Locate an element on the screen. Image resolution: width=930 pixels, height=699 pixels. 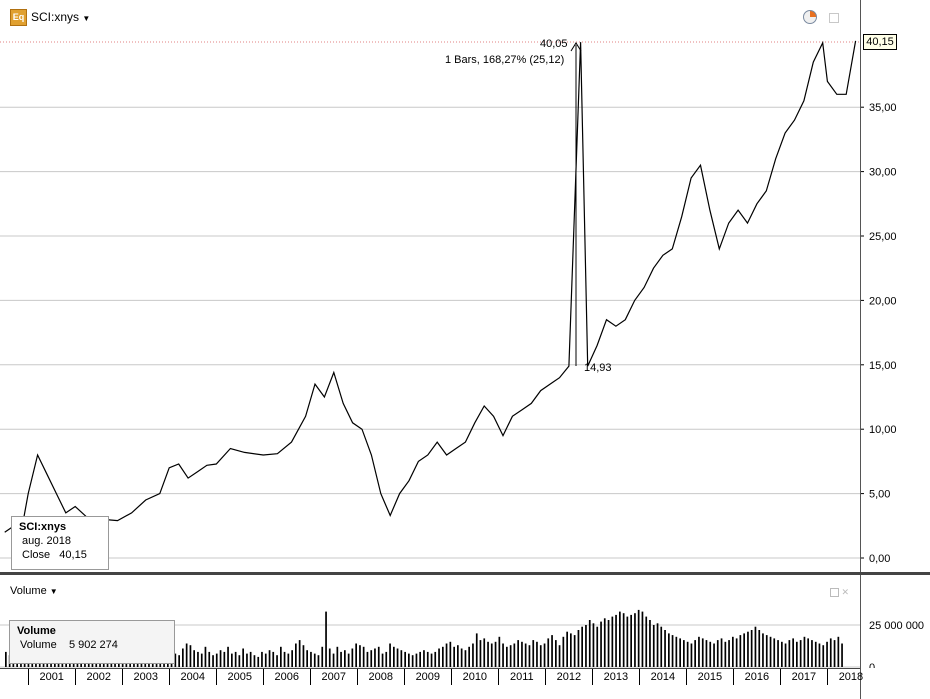
x-tick-label: 2007 is located at coordinates (334, 677).